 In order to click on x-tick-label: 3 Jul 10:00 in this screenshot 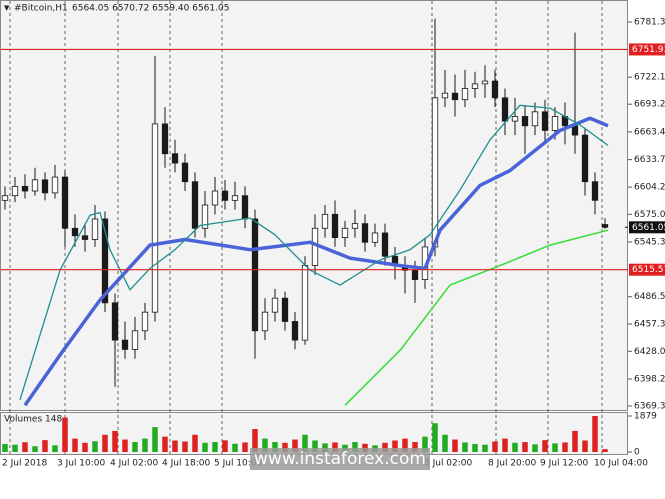, I will do `click(81, 464)`.